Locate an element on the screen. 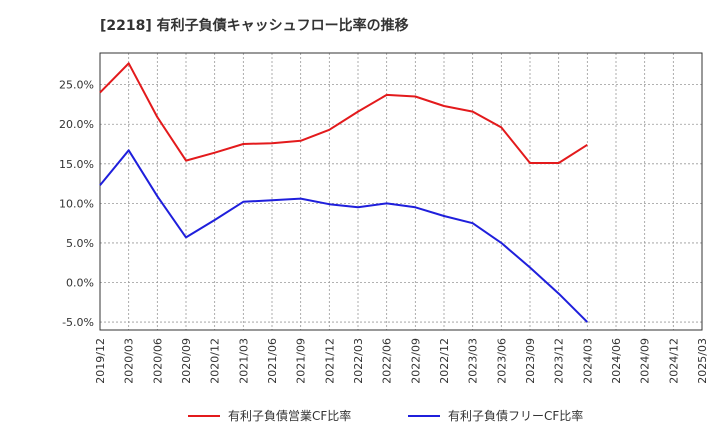  y-tick-label: 15.0% is located at coordinates (76, 164).